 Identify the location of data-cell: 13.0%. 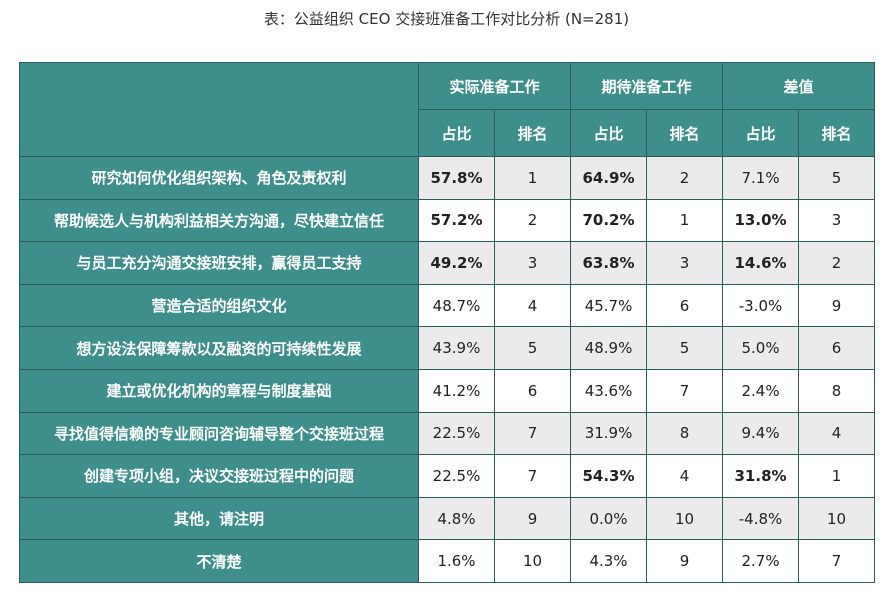
(761, 220).